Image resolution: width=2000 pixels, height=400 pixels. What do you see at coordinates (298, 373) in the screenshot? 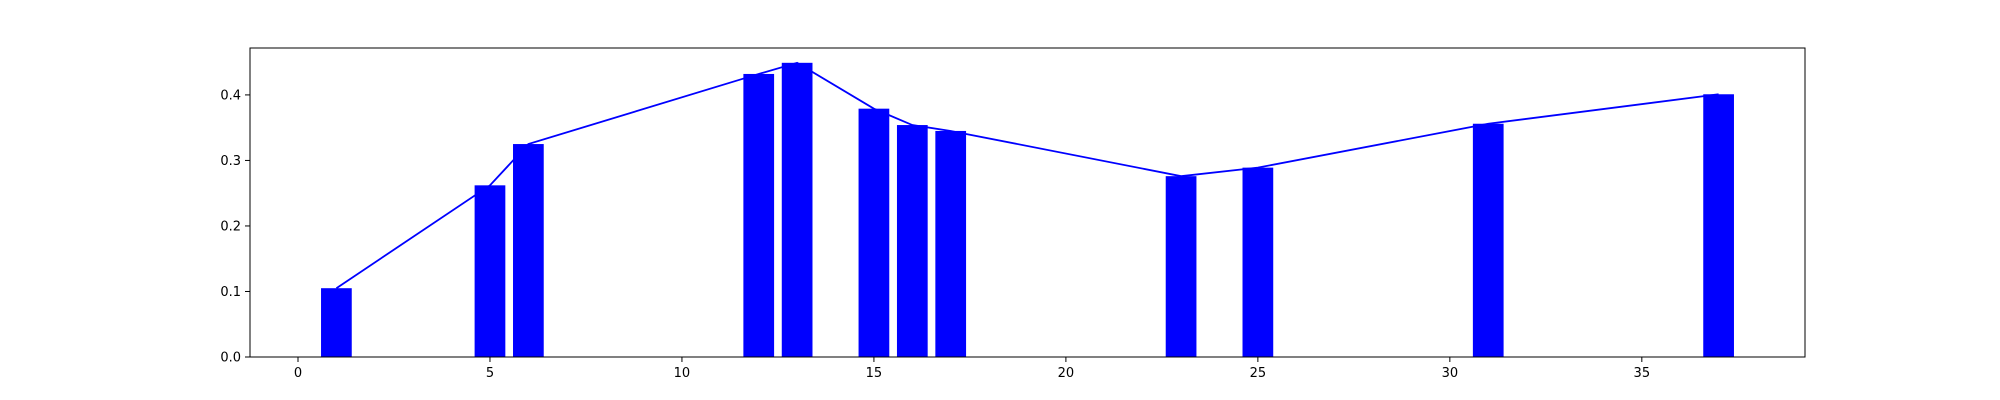
I see `x-tick-label: 0` at bounding box center [298, 373].